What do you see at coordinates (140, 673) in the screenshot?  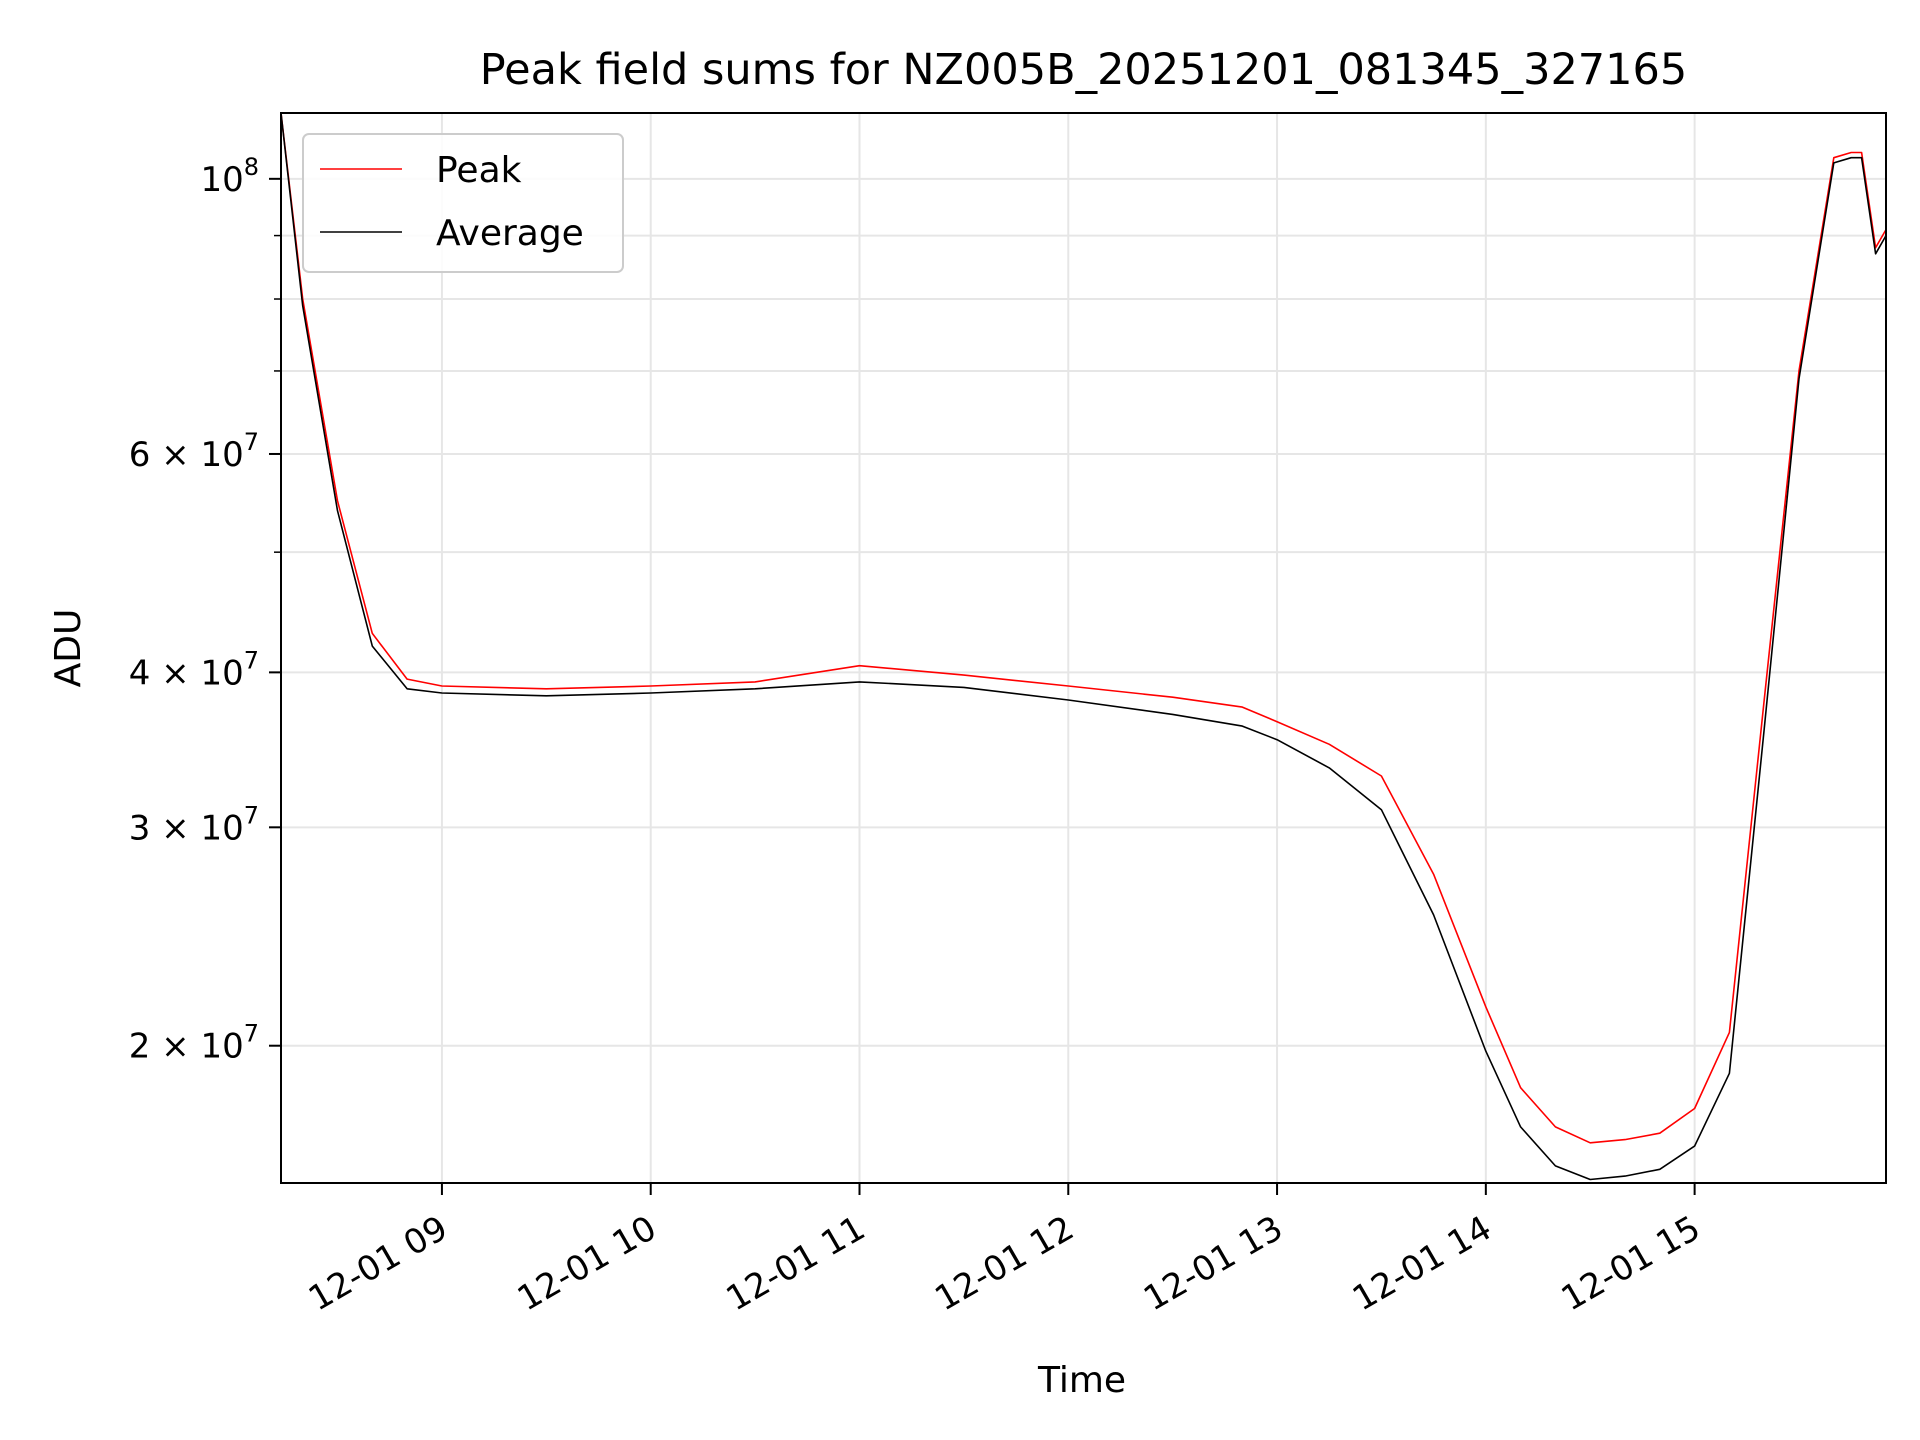 I see `y-tick-base: 4` at bounding box center [140, 673].